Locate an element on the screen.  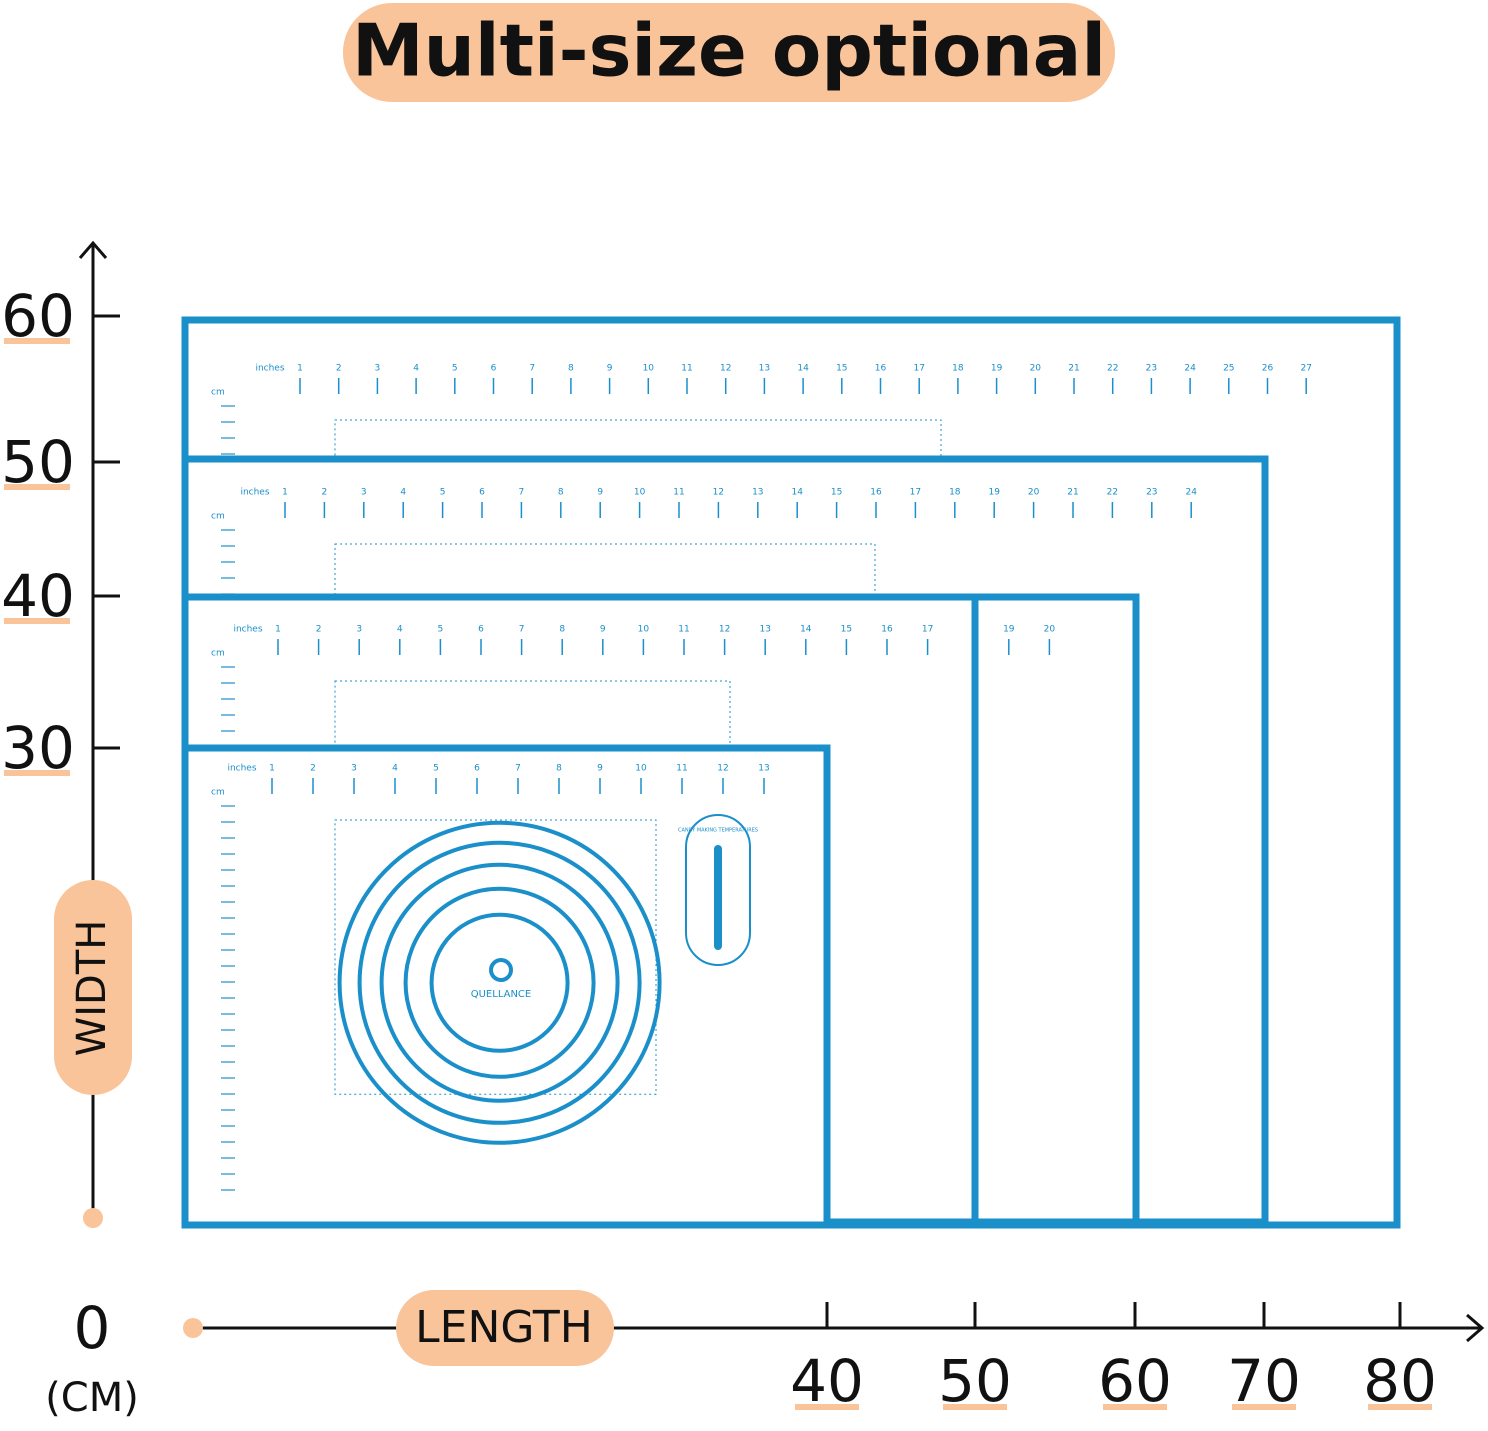
mat-inch-number: 27 is located at coordinates (1305, 369).